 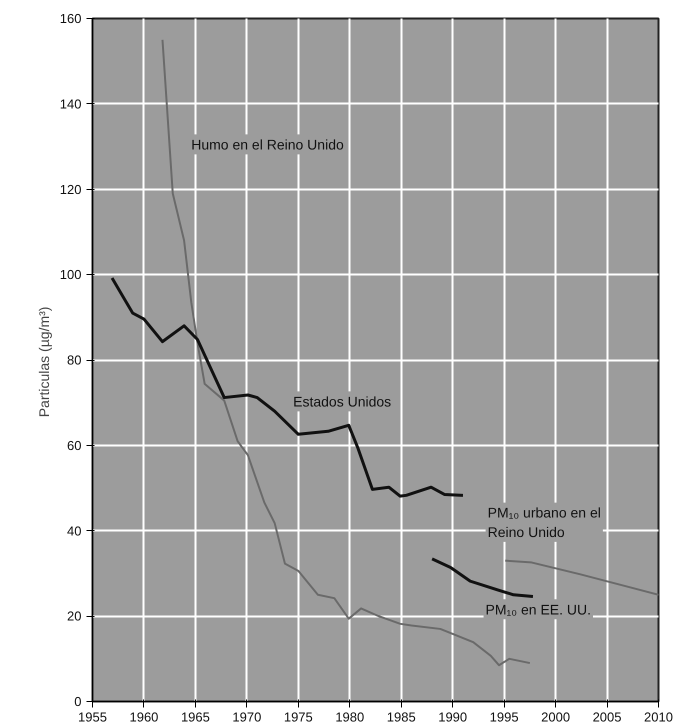 What do you see at coordinates (74, 616) in the screenshot?
I see `y-tick-label: 20` at bounding box center [74, 616].